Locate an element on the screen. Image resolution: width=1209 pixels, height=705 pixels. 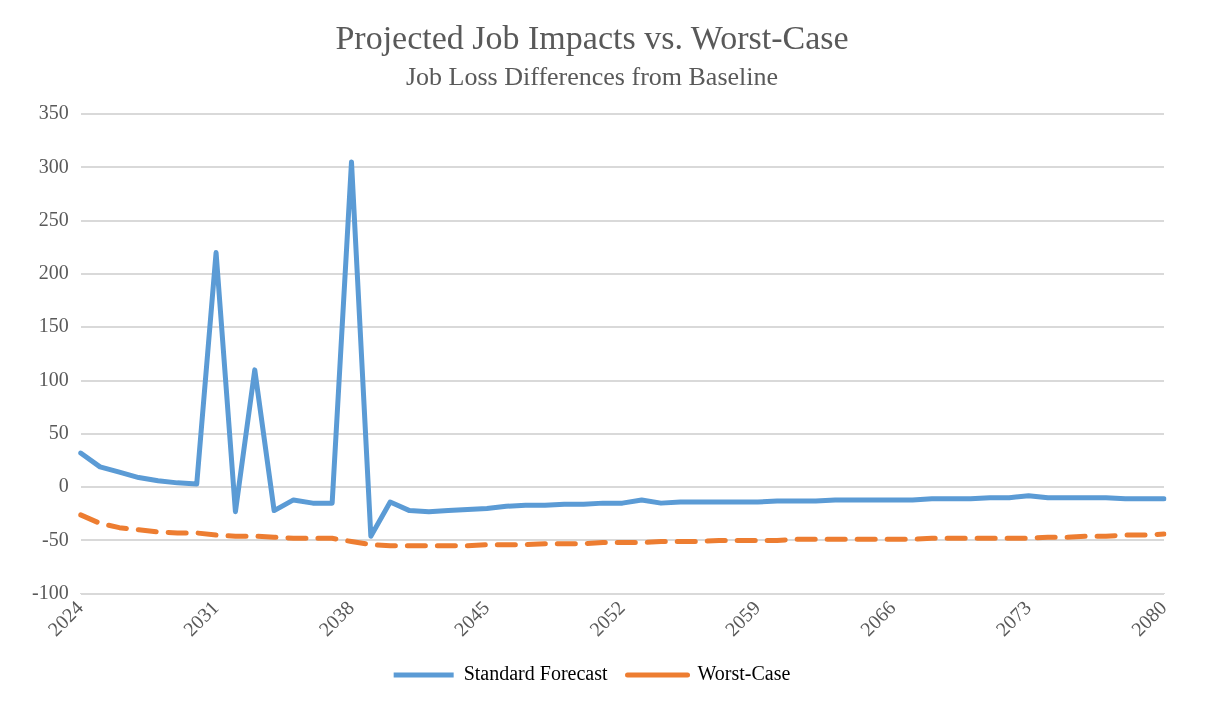
y-tick-label: 150 is located at coordinates (53, 325).